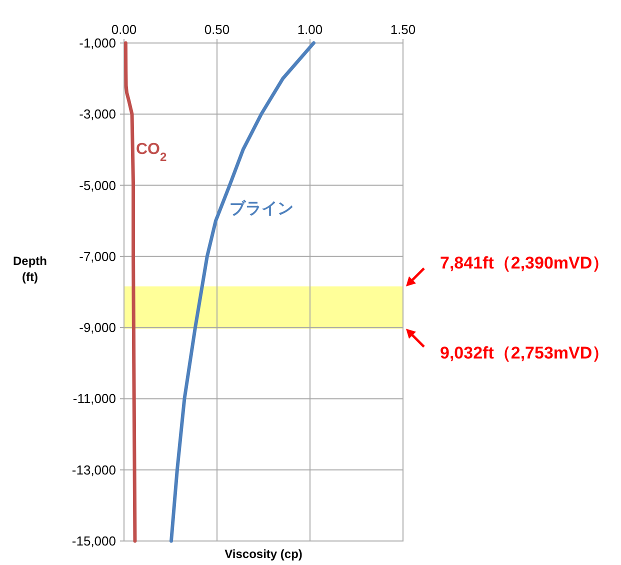 This screenshot has height=565, width=621. I want to click on y-axis-title: Depth (ft), so click(30, 269).